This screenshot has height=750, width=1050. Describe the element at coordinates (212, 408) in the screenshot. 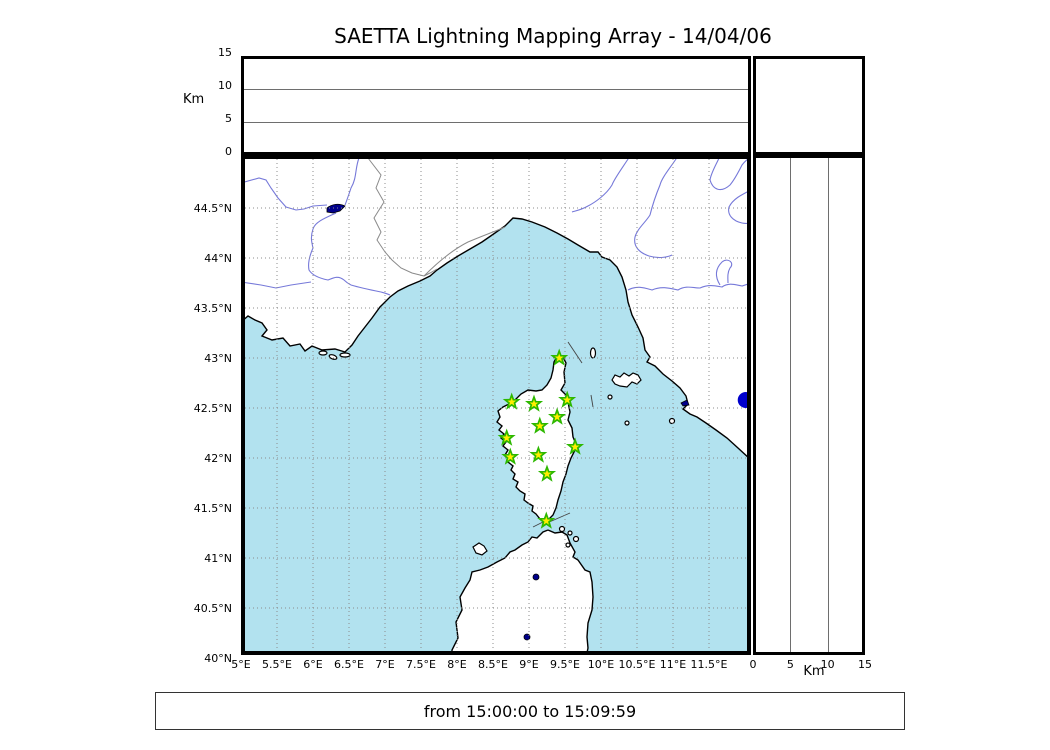

I see `lat-tick-label: 42.5°N` at that location.